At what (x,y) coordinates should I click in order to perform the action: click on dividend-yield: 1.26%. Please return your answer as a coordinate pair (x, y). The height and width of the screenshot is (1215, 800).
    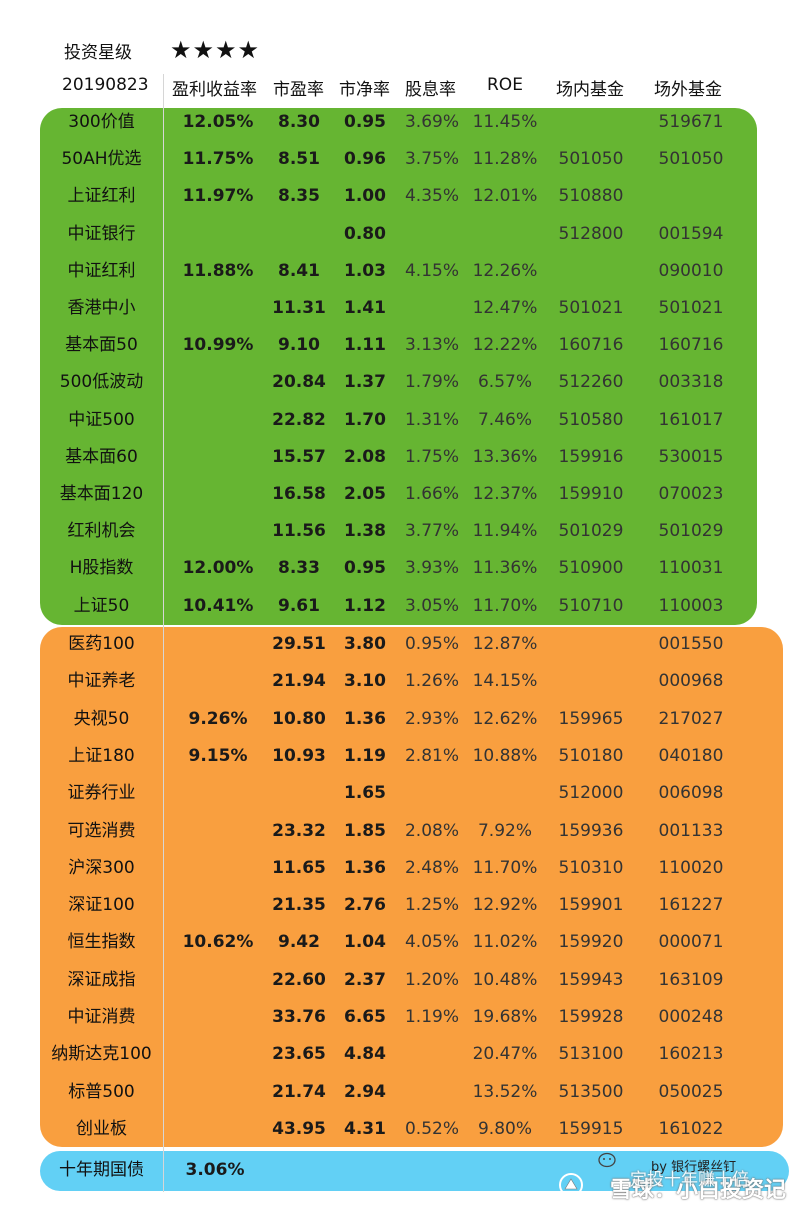
    Looking at the image, I should click on (431, 681).